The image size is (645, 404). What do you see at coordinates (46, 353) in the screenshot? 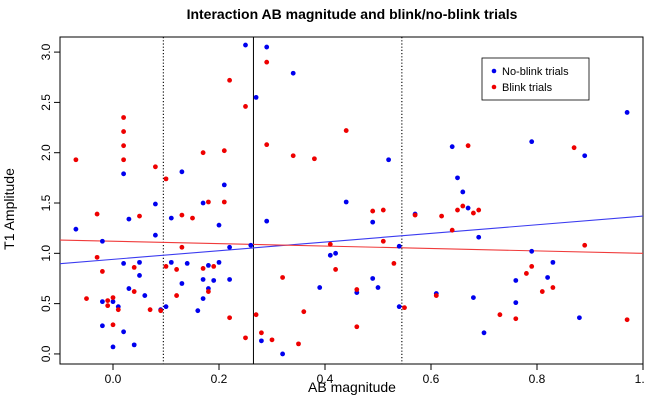
I see `y-tick-label: 0.0` at bounding box center [46, 353].